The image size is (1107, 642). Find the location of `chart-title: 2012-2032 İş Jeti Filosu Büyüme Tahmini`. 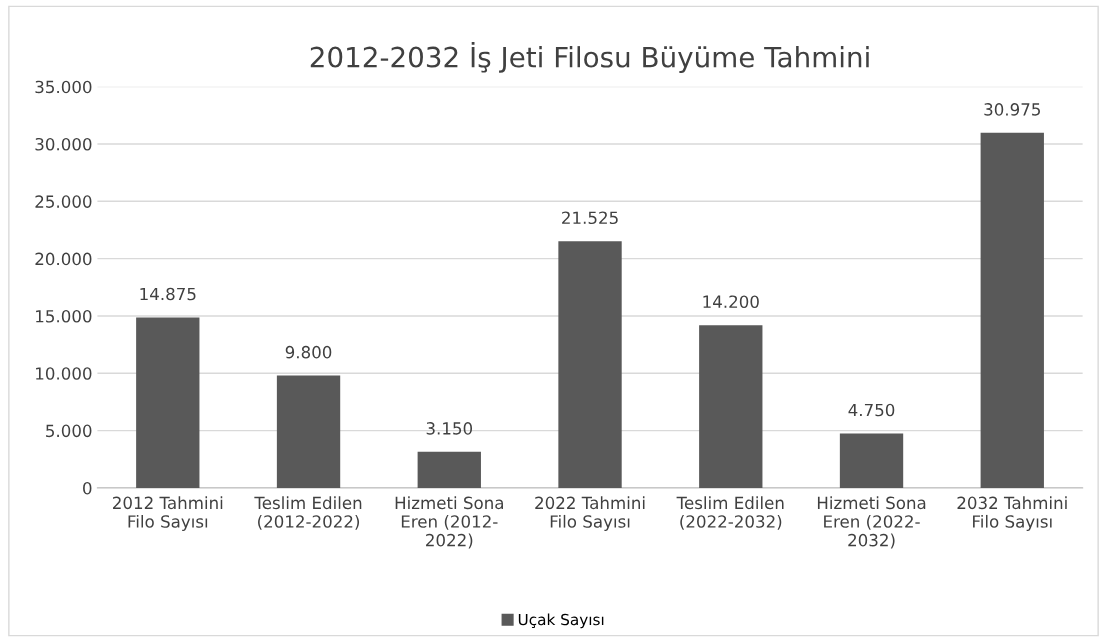

chart-title: 2012-2032 İş Jeti Filosu Büyüme Tahmini is located at coordinates (589, 57).